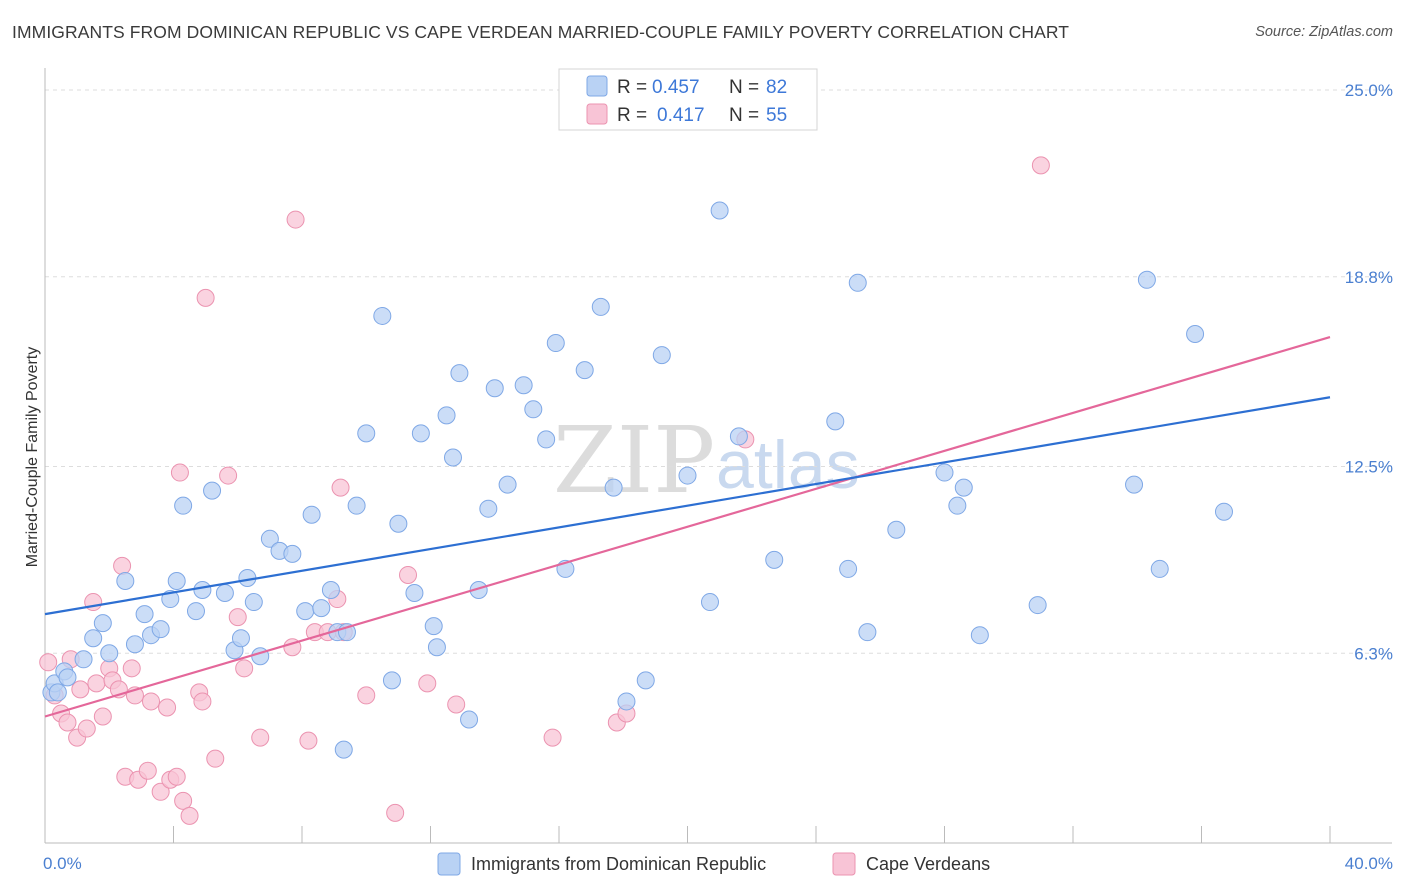  What do you see at coordinates (1369, 467) in the screenshot?
I see `y-tick-label-1: 12.5%` at bounding box center [1369, 467].